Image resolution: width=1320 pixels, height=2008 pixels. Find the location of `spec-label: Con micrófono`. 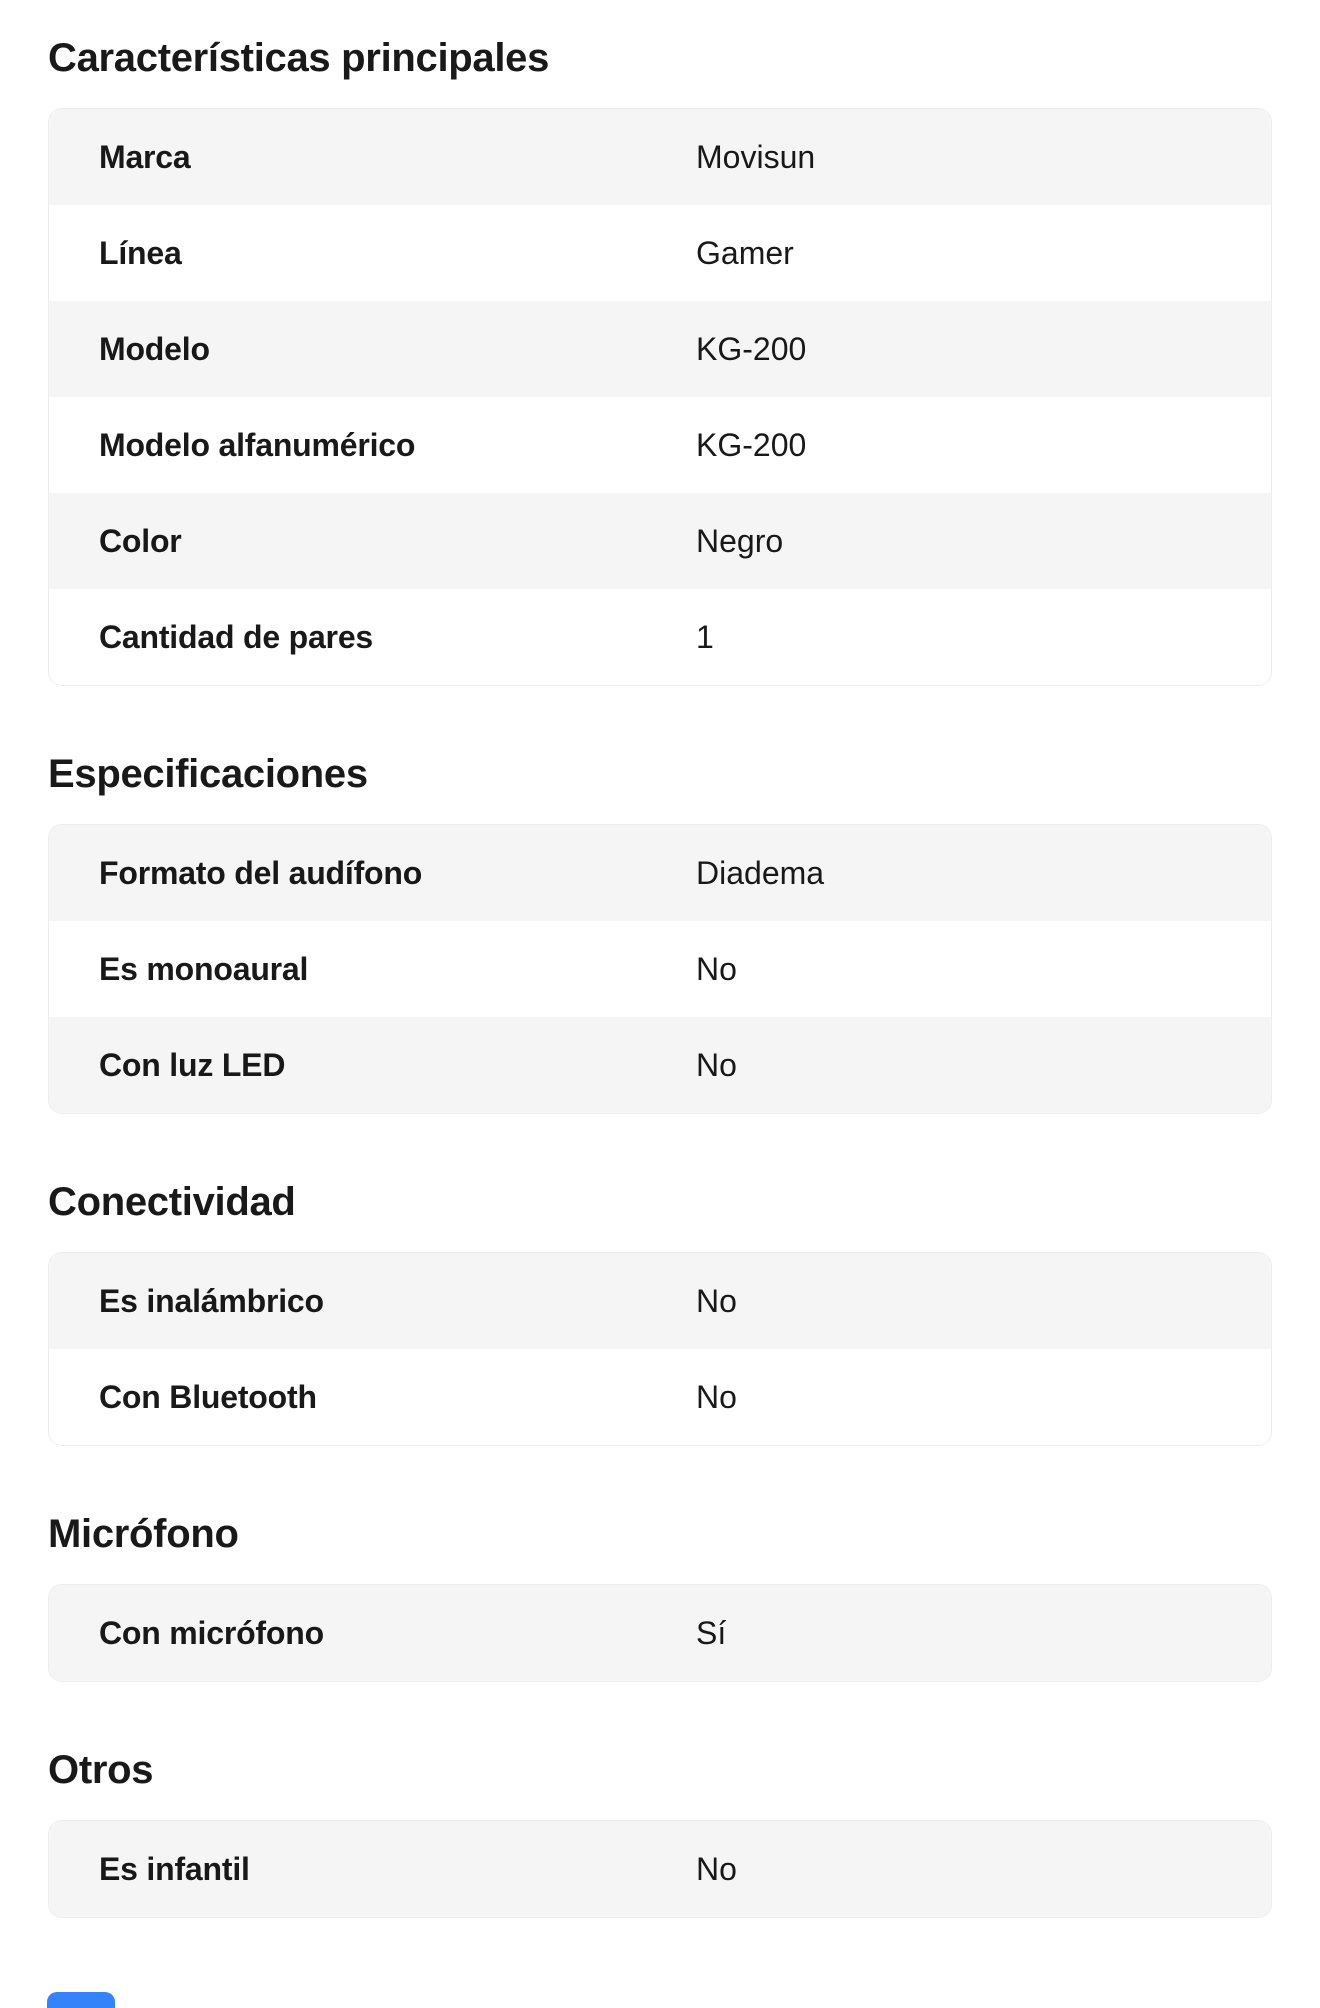

spec-label: Con micrófono is located at coordinates (211, 1632).